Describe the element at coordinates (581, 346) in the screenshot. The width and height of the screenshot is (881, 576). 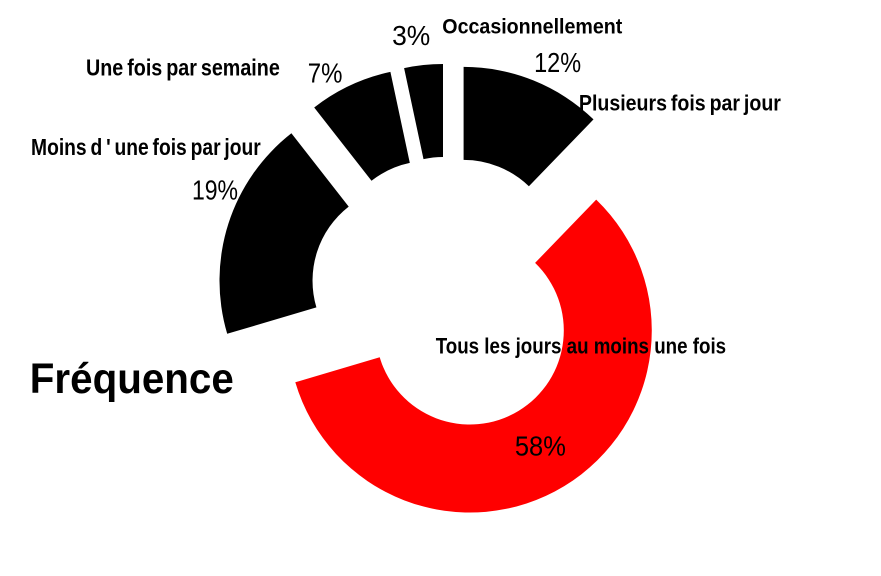
I see `svg-text:Tous les jours au moins une fo: Tous les jours au moins une fois` at that location.